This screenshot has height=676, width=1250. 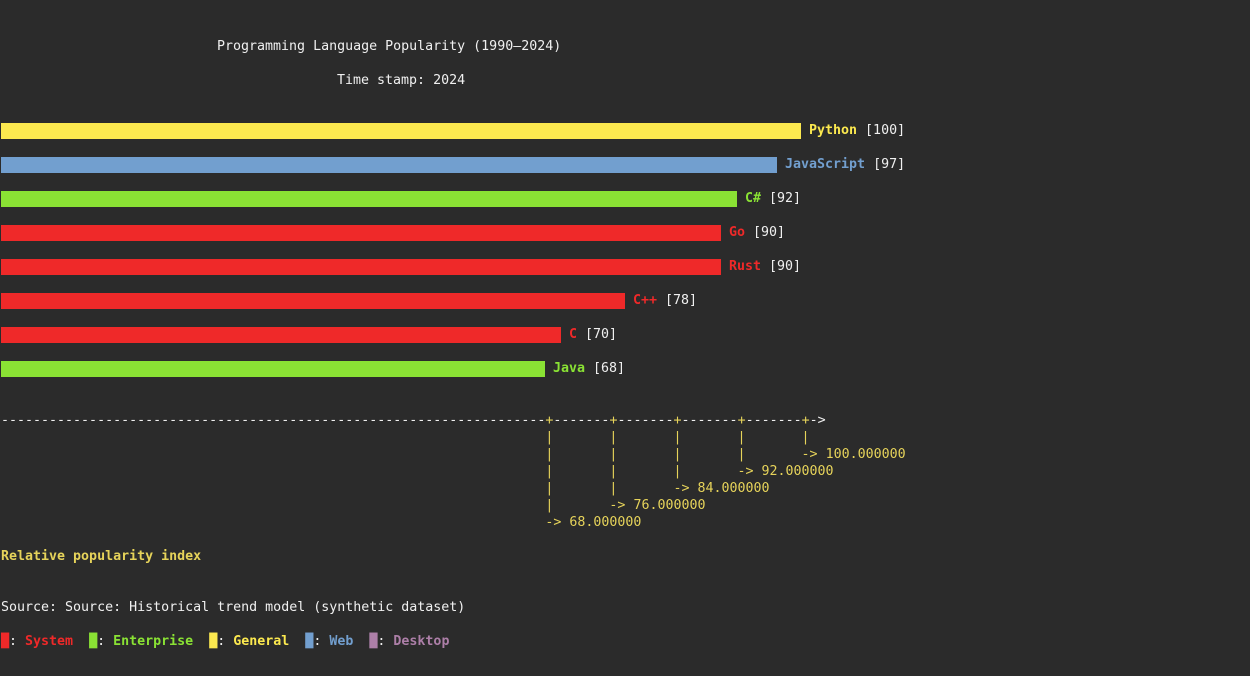 I want to click on category-label: C, so click(x=573, y=334).